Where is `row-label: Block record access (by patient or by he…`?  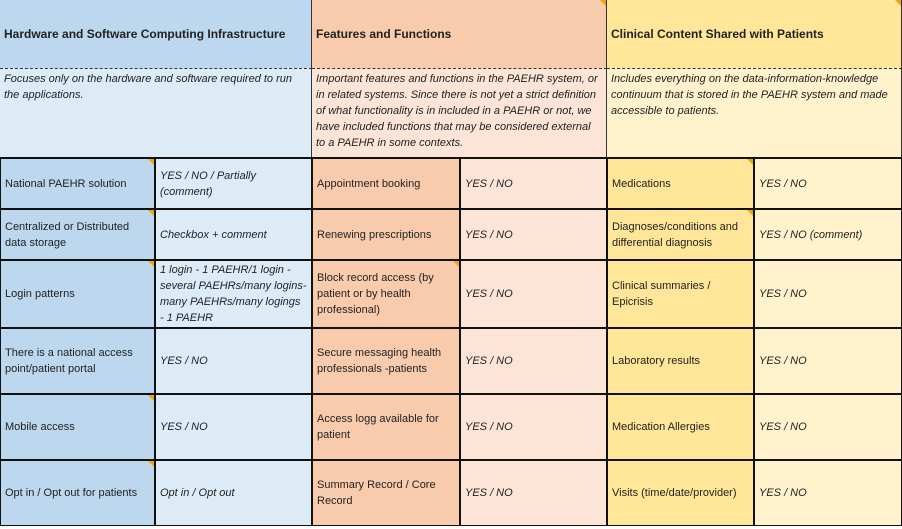
row-label: Block record access (by patient or by he… is located at coordinates (386, 294).